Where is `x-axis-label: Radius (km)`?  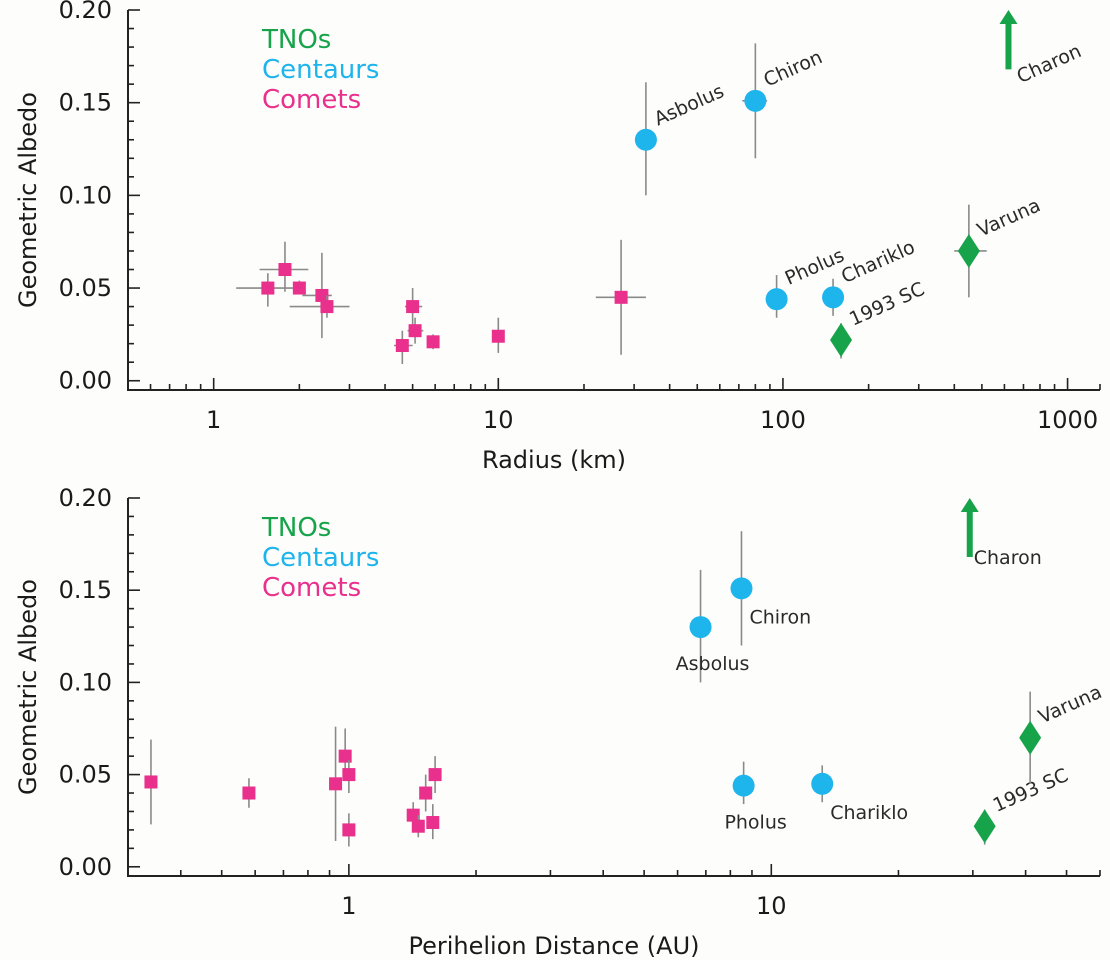 x-axis-label: Radius (km) is located at coordinates (554, 460).